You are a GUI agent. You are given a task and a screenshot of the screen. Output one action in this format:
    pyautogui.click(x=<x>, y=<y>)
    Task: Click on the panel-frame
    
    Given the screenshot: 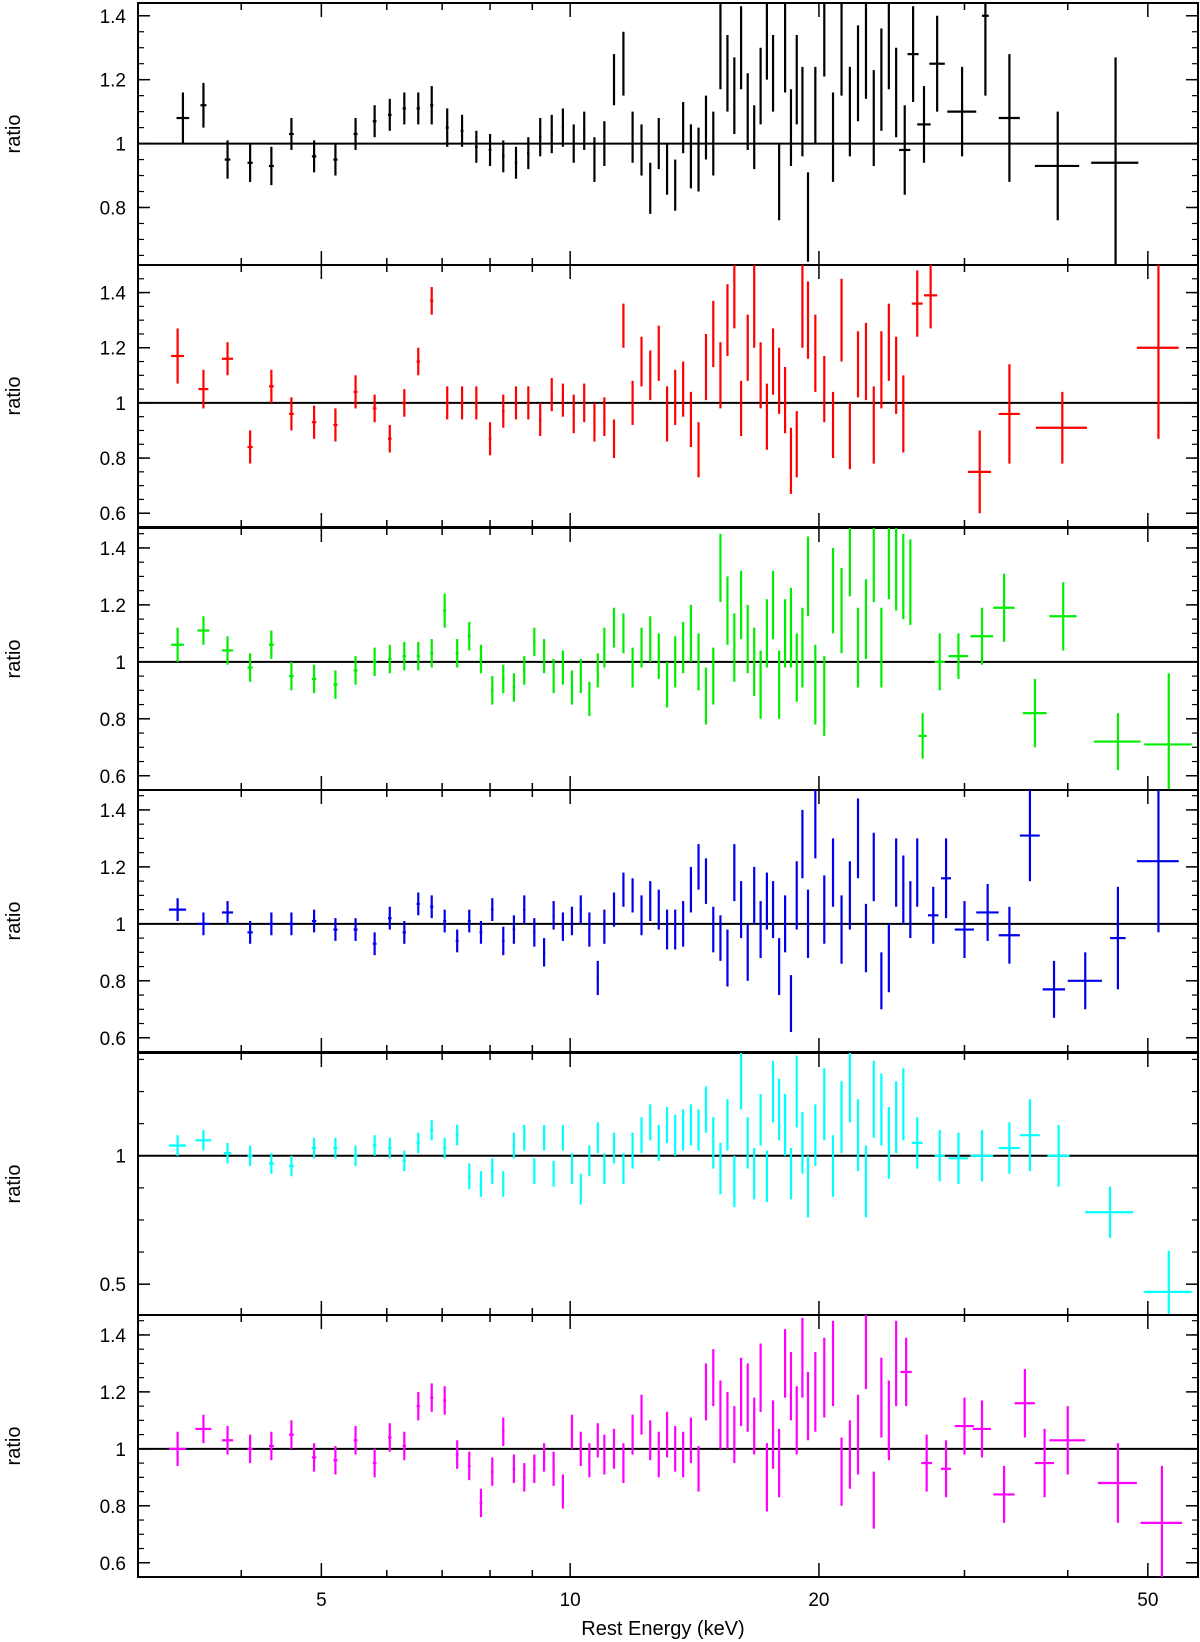 What is the action you would take?
    pyautogui.click(x=668, y=134)
    